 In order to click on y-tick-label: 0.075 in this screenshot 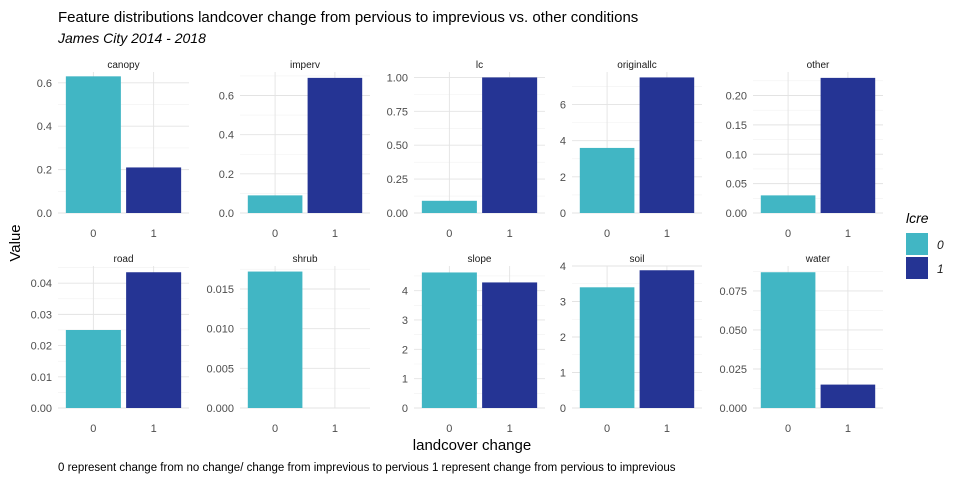, I will do `click(733, 292)`.